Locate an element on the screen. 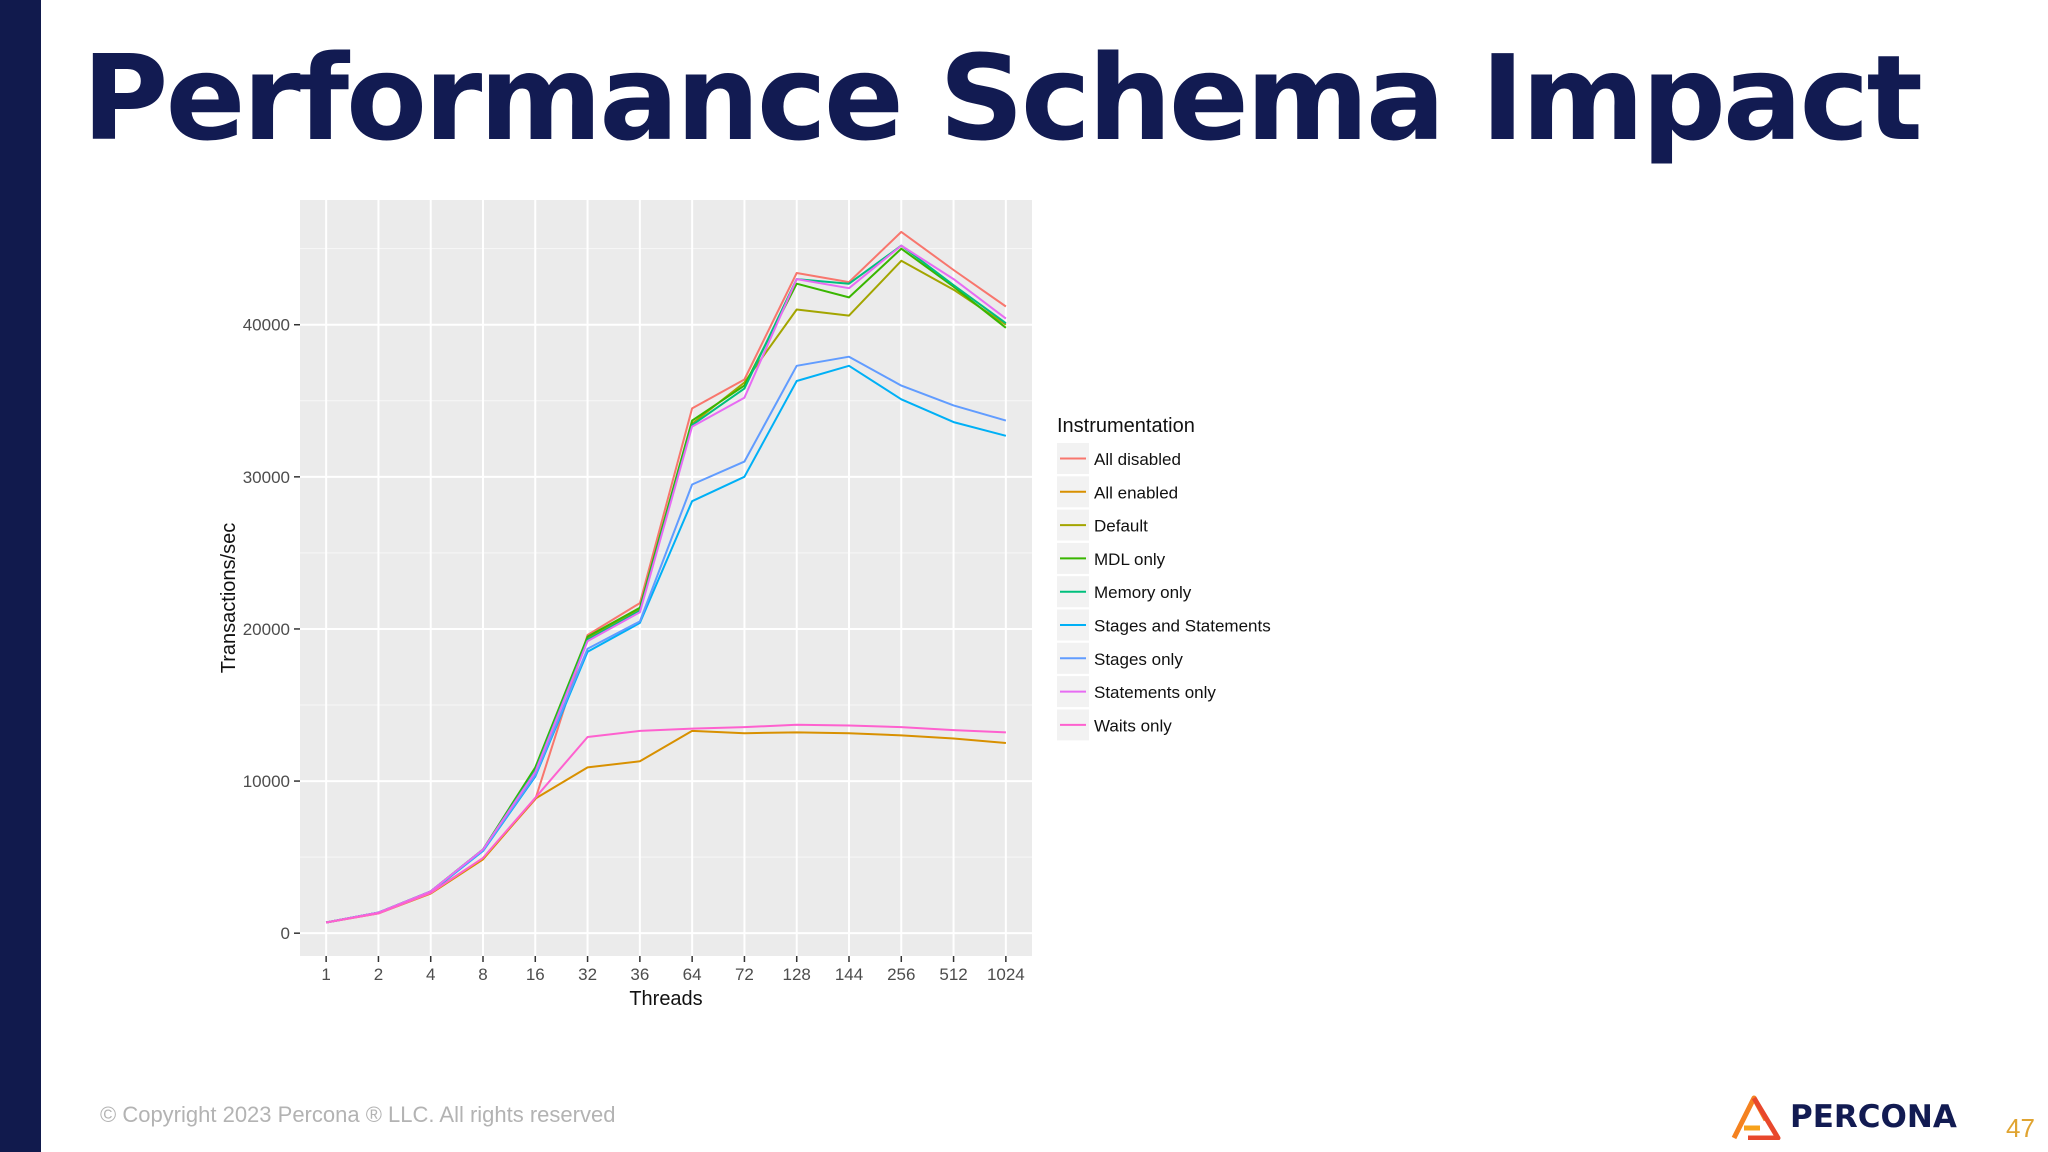 Image resolution: width=2048 pixels, height=1152 pixels. x-tick-label: 512 is located at coordinates (953, 974).